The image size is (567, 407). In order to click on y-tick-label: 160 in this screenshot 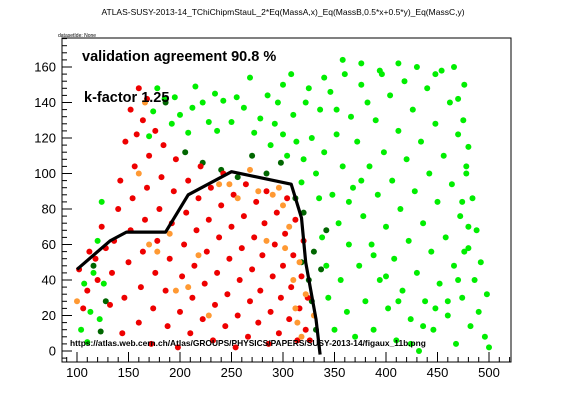, I will do `click(45, 67)`.